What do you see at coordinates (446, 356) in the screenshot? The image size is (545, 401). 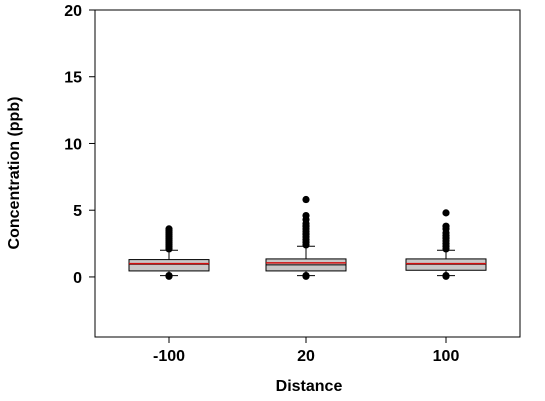 I see `x-tick-label: 100` at bounding box center [446, 356].